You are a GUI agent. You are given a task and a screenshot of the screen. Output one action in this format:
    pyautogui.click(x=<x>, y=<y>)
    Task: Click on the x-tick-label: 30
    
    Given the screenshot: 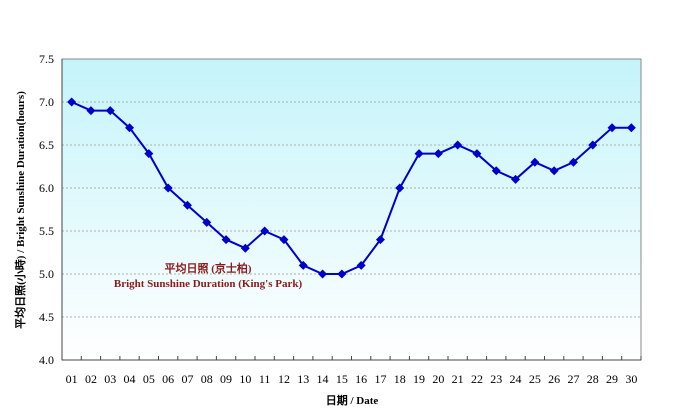 What is the action you would take?
    pyautogui.click(x=631, y=379)
    